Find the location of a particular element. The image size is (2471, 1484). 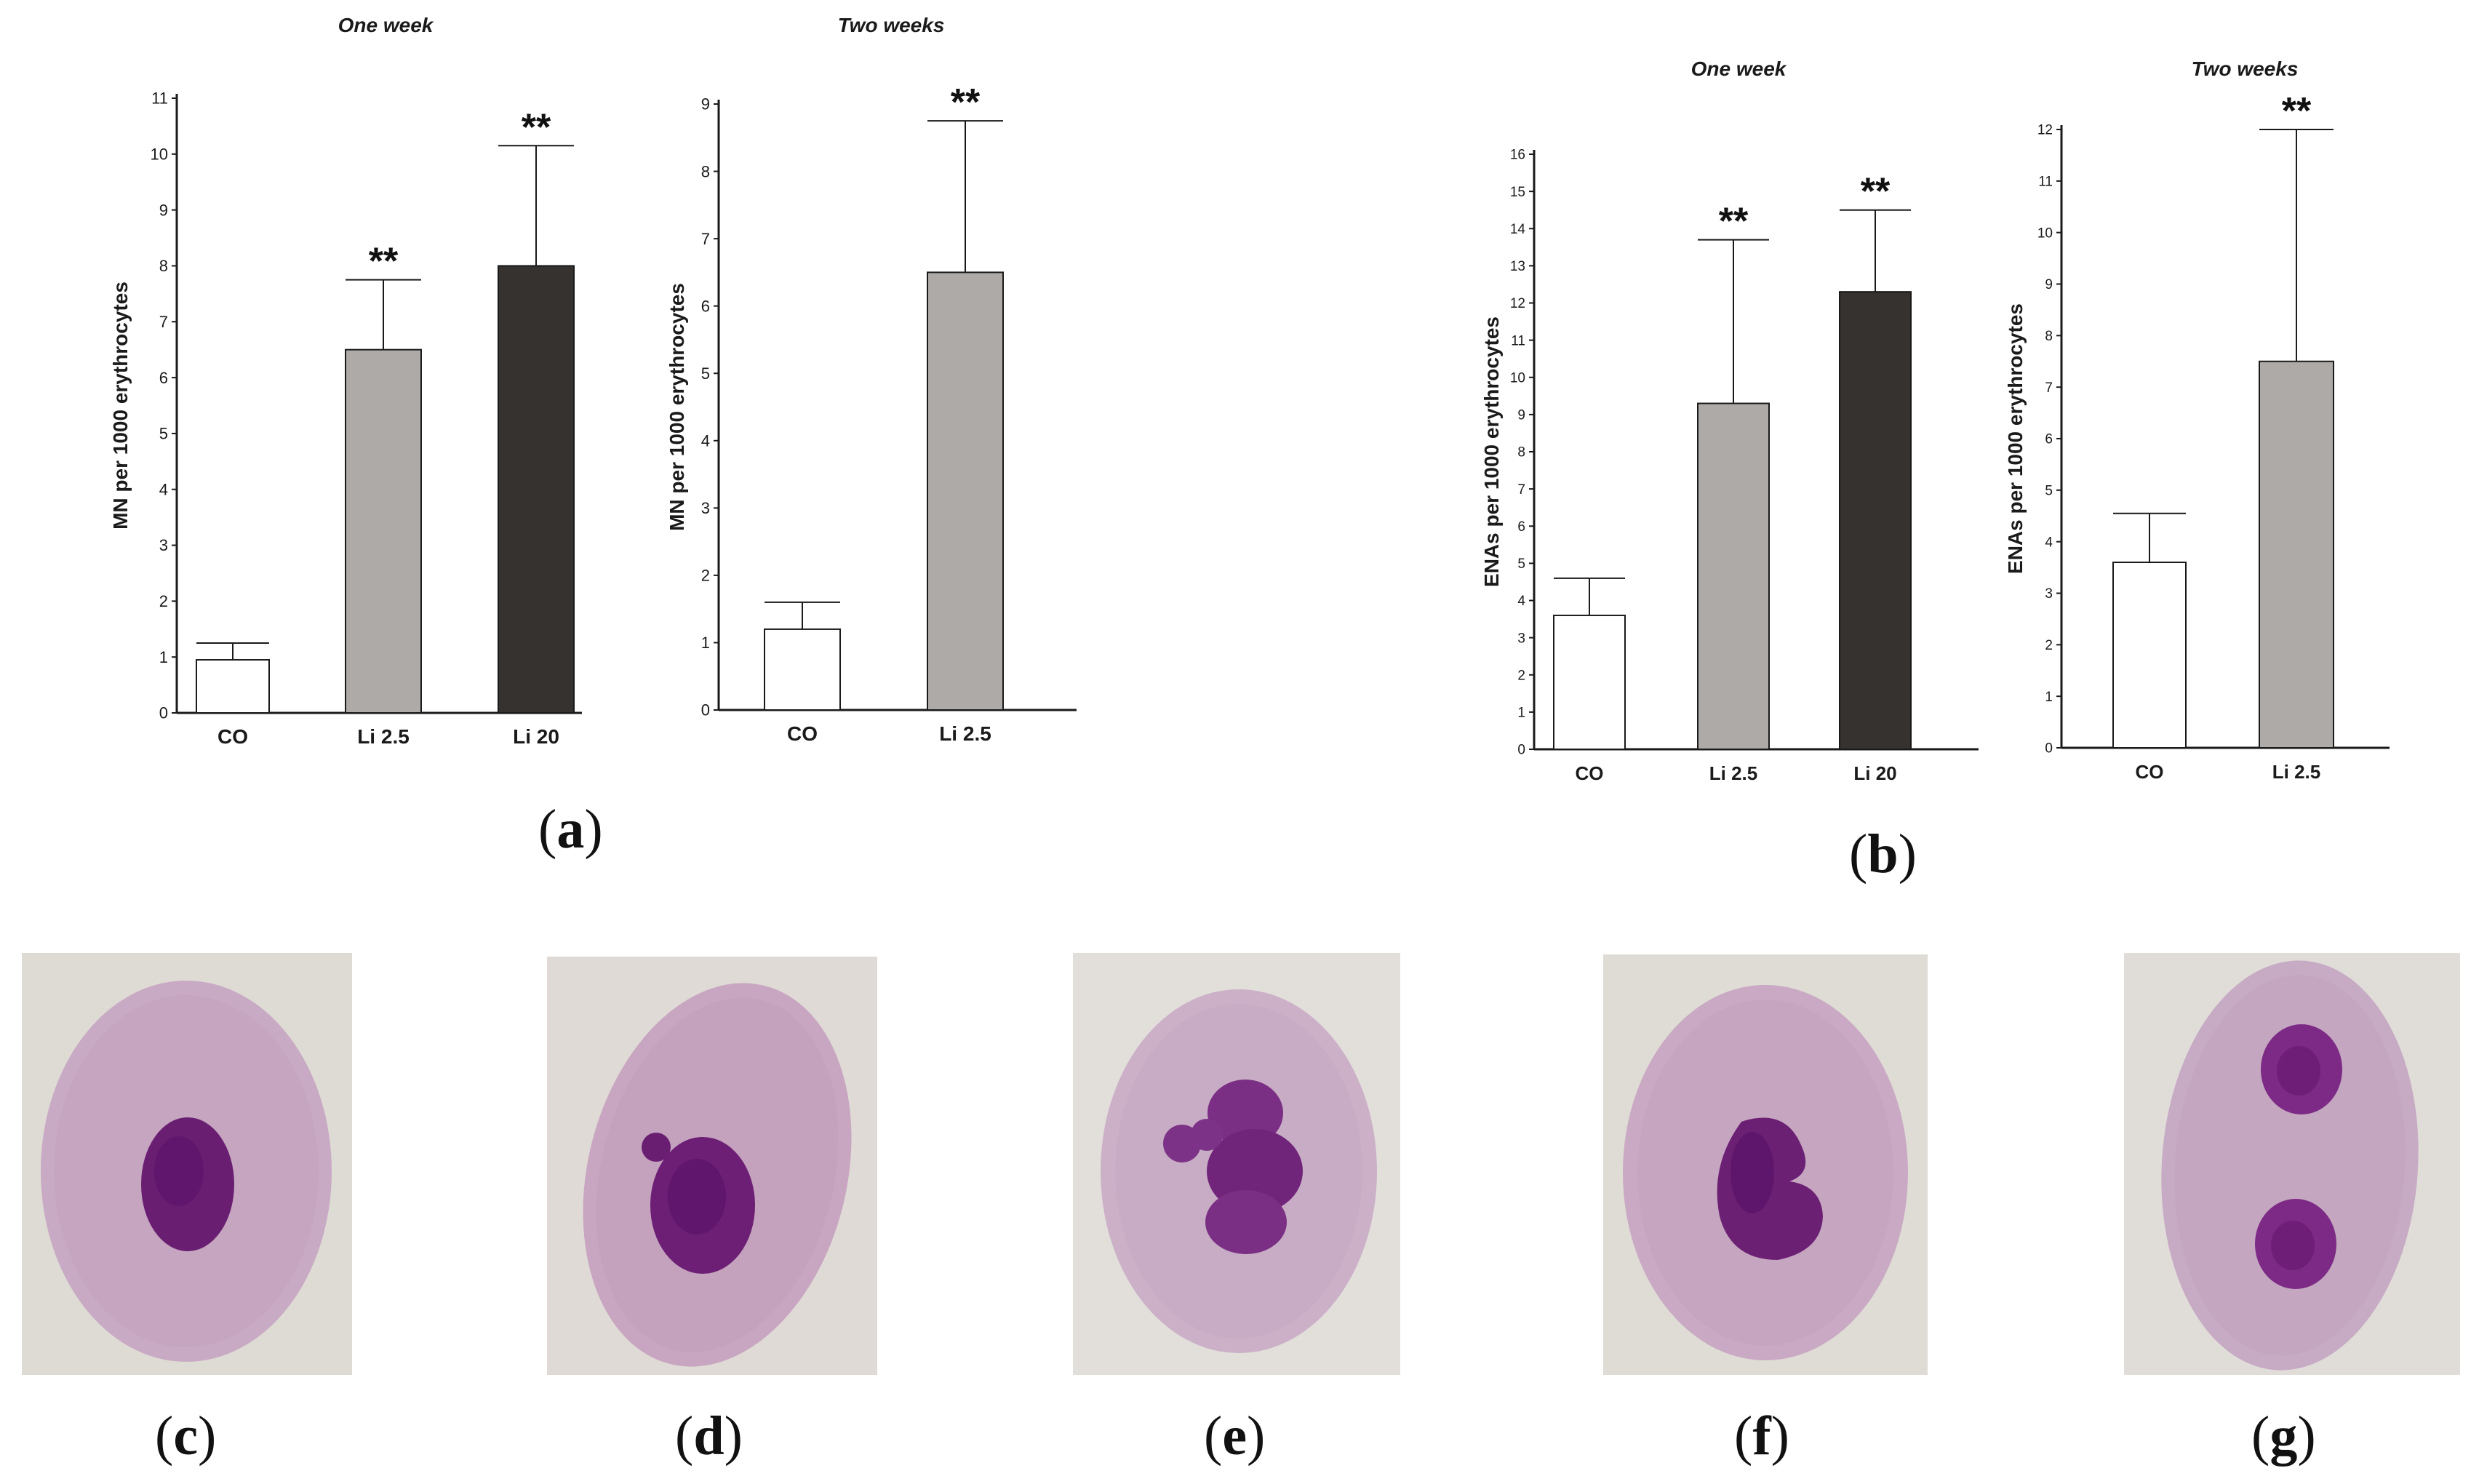

y-axis-label: MN per 1000 erythrocytes is located at coordinates (120, 406).